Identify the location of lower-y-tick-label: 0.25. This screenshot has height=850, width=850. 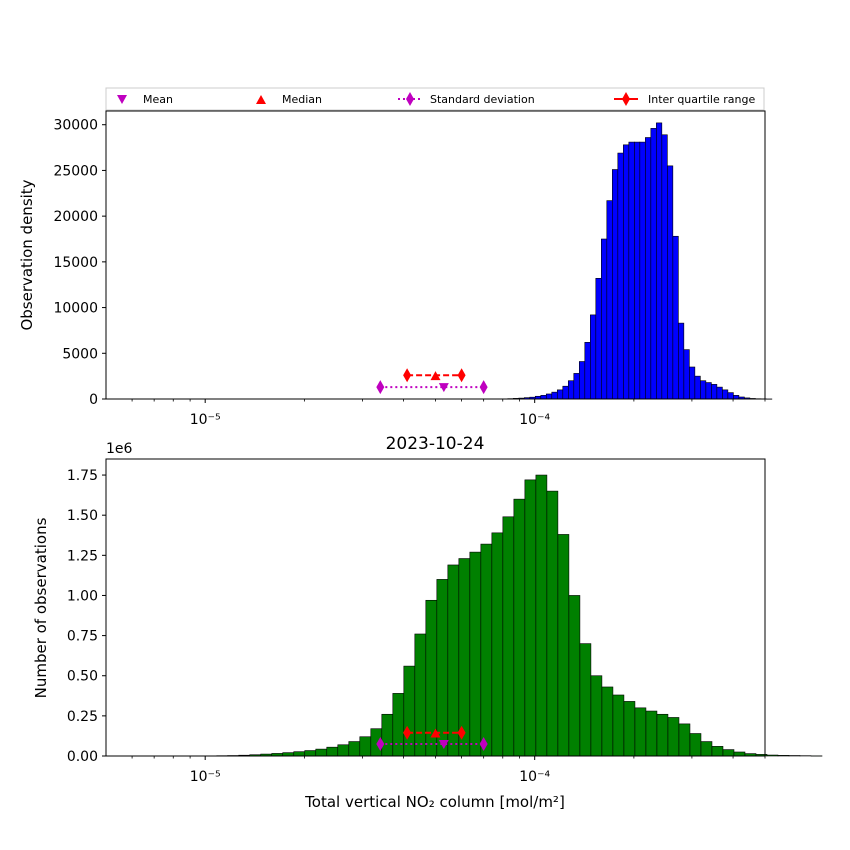
(82, 717).